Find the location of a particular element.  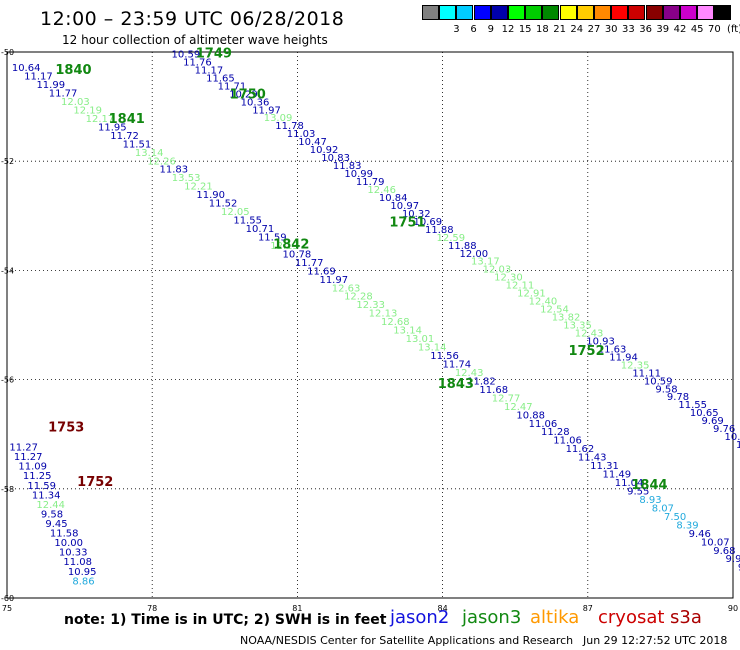

wave-height-value: 11.97 is located at coordinates (333, 280).